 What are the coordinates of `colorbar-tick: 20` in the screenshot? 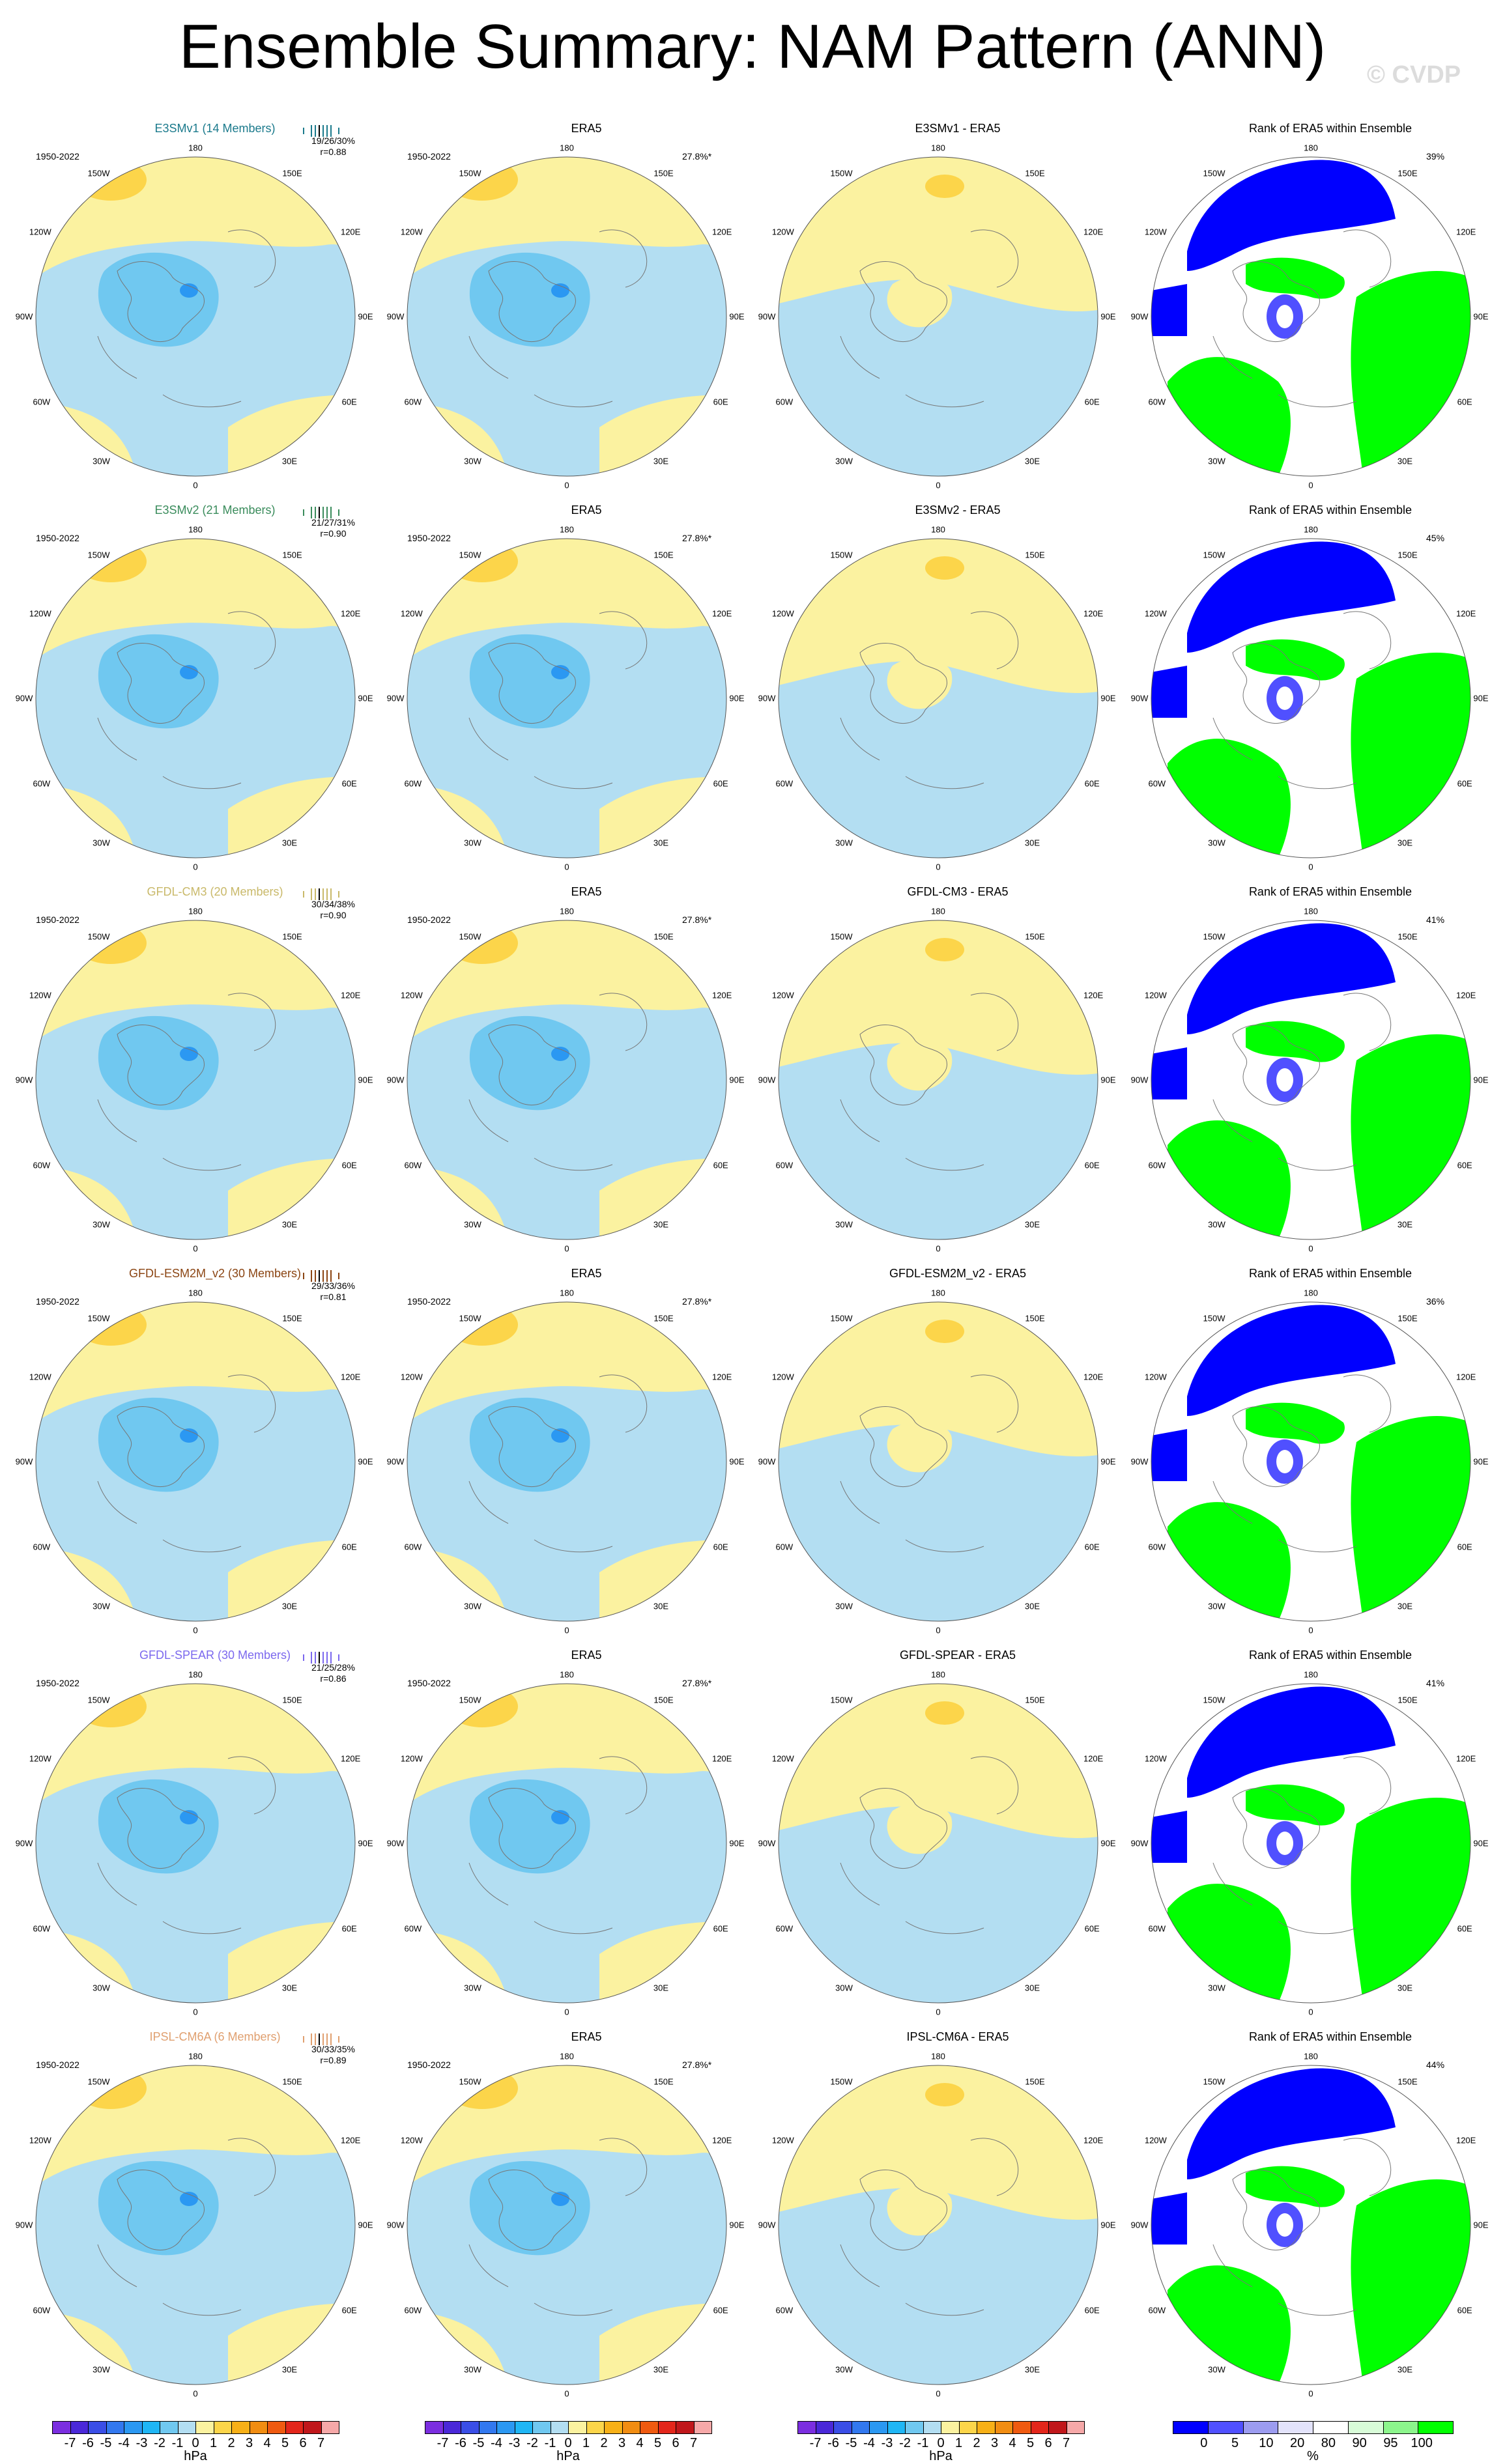 It's located at (1297, 2443).